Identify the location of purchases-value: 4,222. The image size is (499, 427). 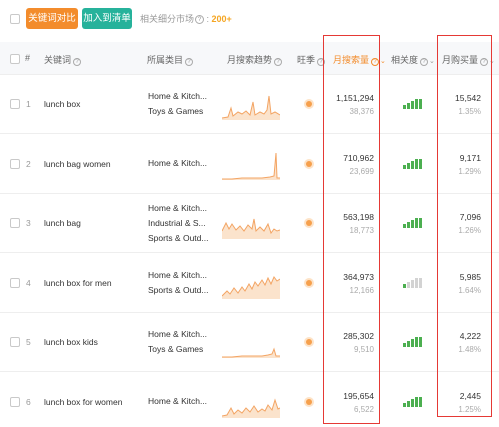
(470, 336).